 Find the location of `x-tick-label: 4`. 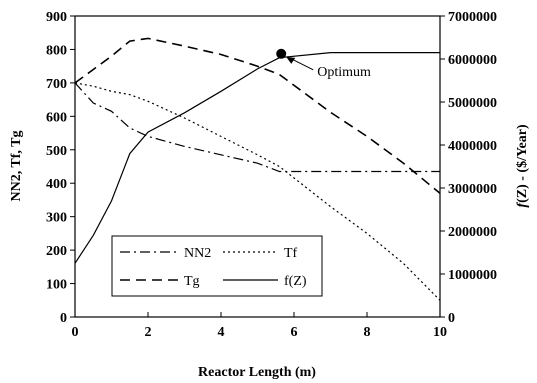

x-tick-label: 4 is located at coordinates (221, 332).